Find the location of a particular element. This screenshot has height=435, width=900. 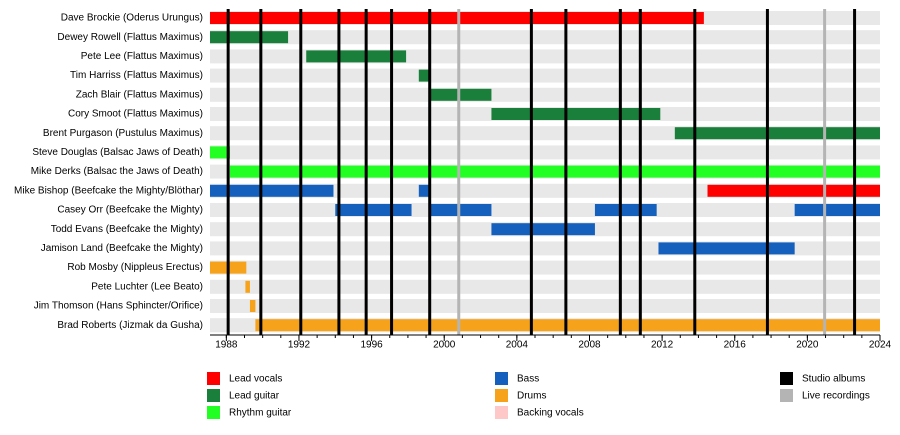

x-tick-label: 2012 is located at coordinates (662, 345).